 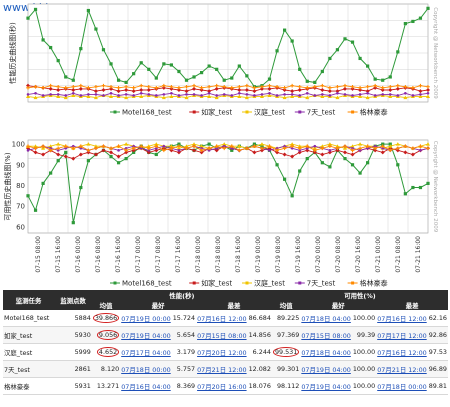 What do you see at coordinates (326, 335) in the screenshot?
I see `avail-best-date-link: 07月15日 08:00` at bounding box center [326, 335].